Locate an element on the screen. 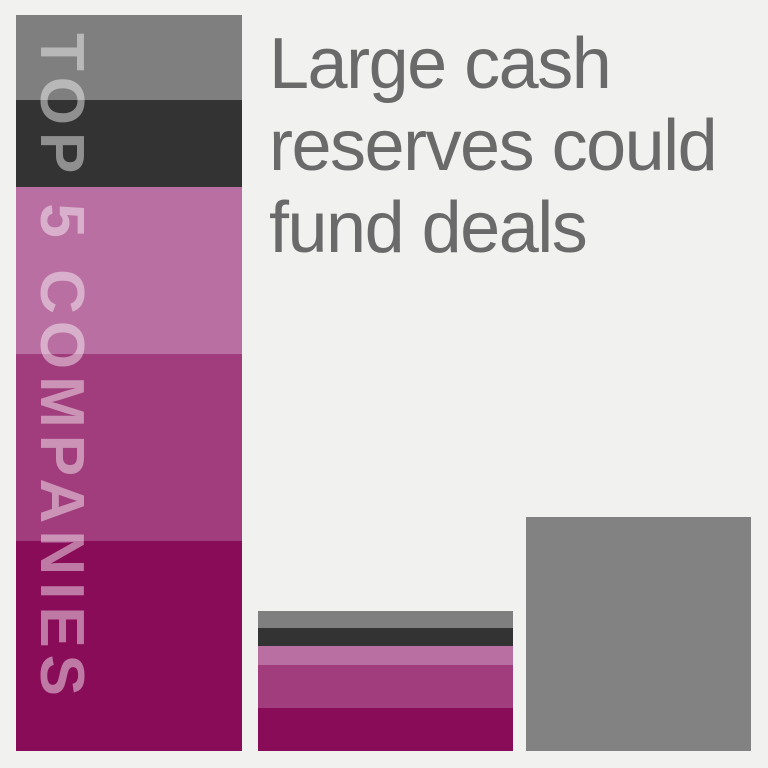 The height and width of the screenshot is (768, 768). segment-middle-small-stack-light-pink is located at coordinates (385, 655).